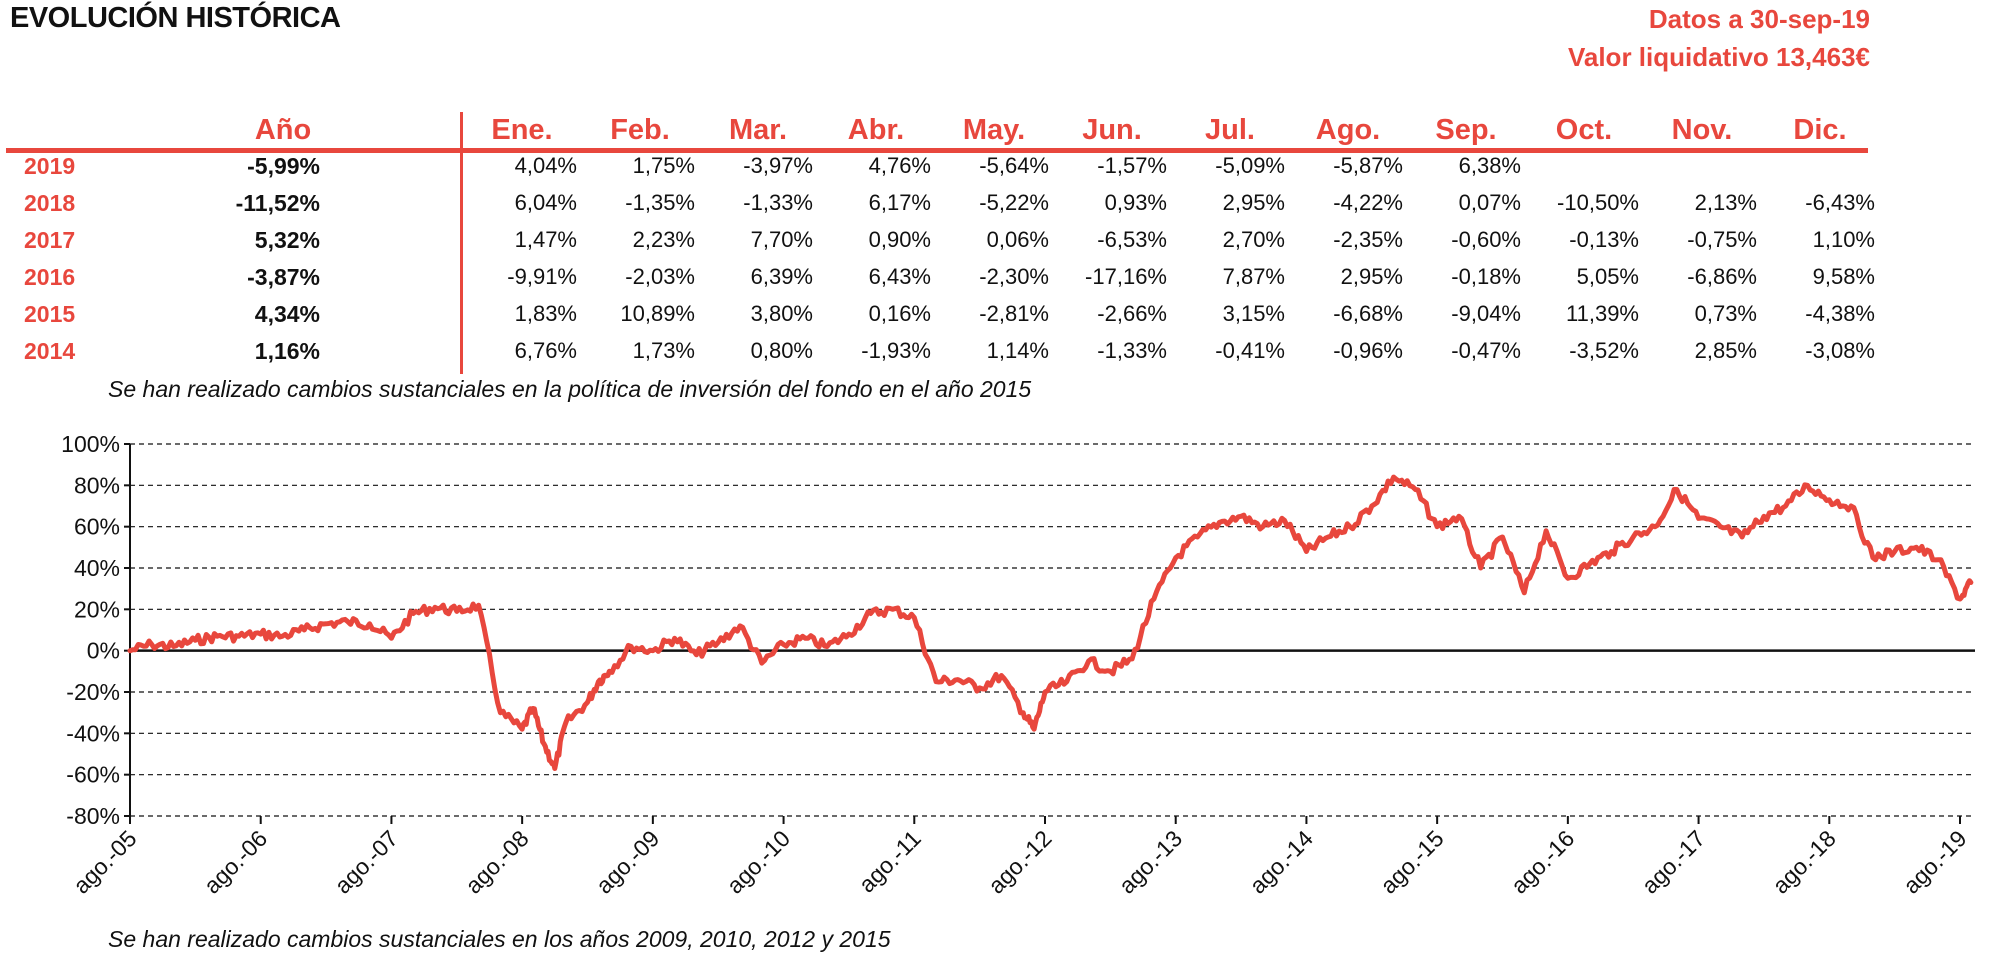 Image resolution: width=2008 pixels, height=953 pixels. I want to click on table-column-divider, so click(461, 243).